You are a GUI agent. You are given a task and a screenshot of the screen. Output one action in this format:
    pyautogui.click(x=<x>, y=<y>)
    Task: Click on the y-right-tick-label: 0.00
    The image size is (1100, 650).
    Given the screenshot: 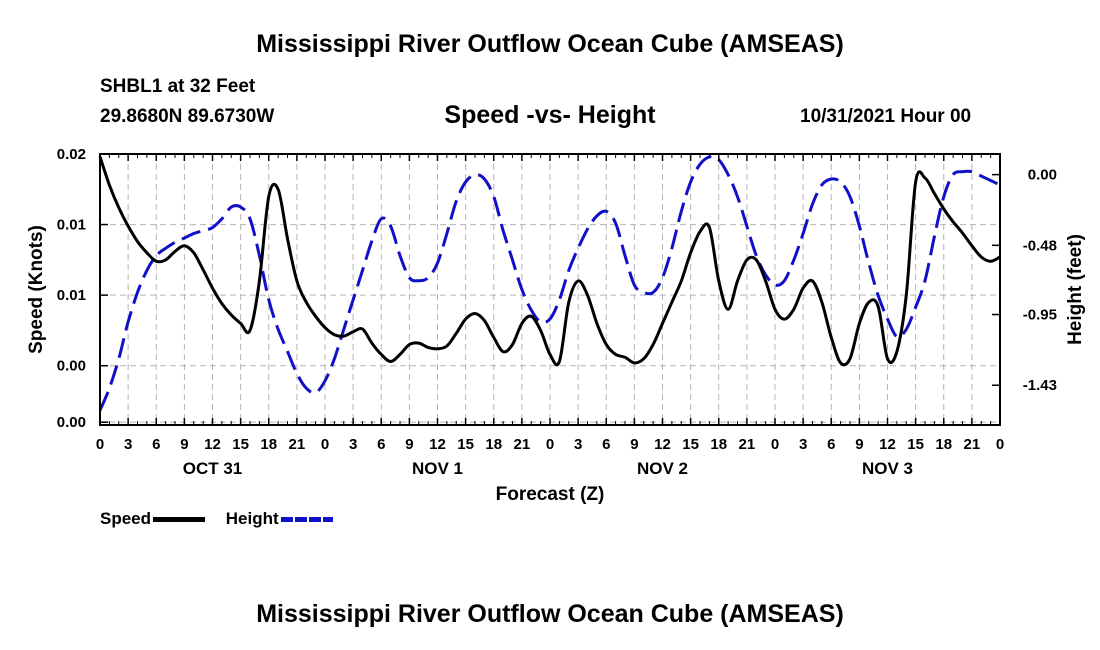 What is the action you would take?
    pyautogui.click(x=1042, y=175)
    